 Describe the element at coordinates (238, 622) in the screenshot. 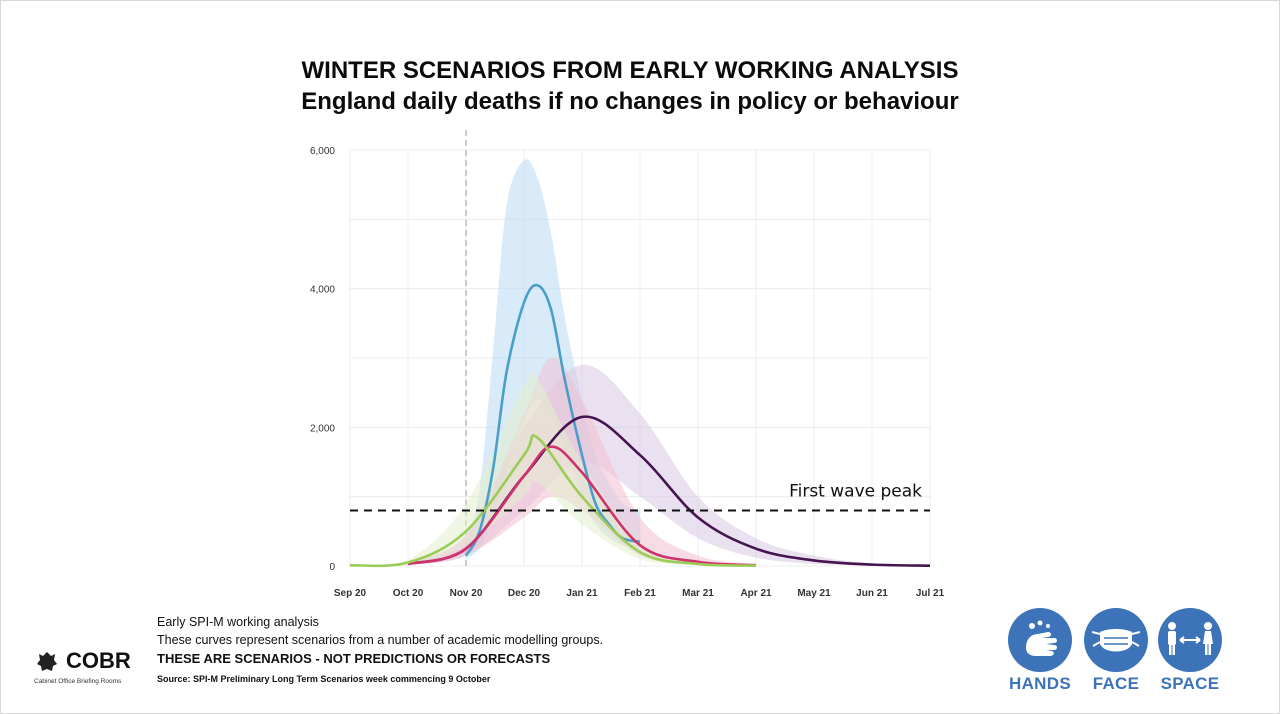

I see `note-working-analysis: Early SPI-M working analysis` at that location.